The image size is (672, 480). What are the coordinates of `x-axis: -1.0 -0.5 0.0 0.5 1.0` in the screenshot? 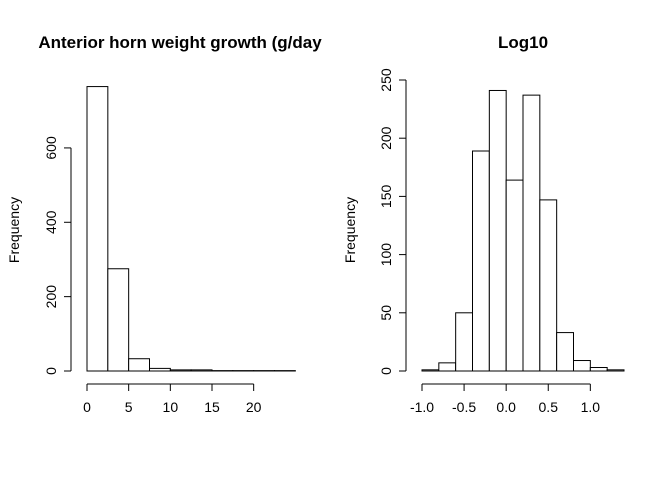 It's located at (505, 399).